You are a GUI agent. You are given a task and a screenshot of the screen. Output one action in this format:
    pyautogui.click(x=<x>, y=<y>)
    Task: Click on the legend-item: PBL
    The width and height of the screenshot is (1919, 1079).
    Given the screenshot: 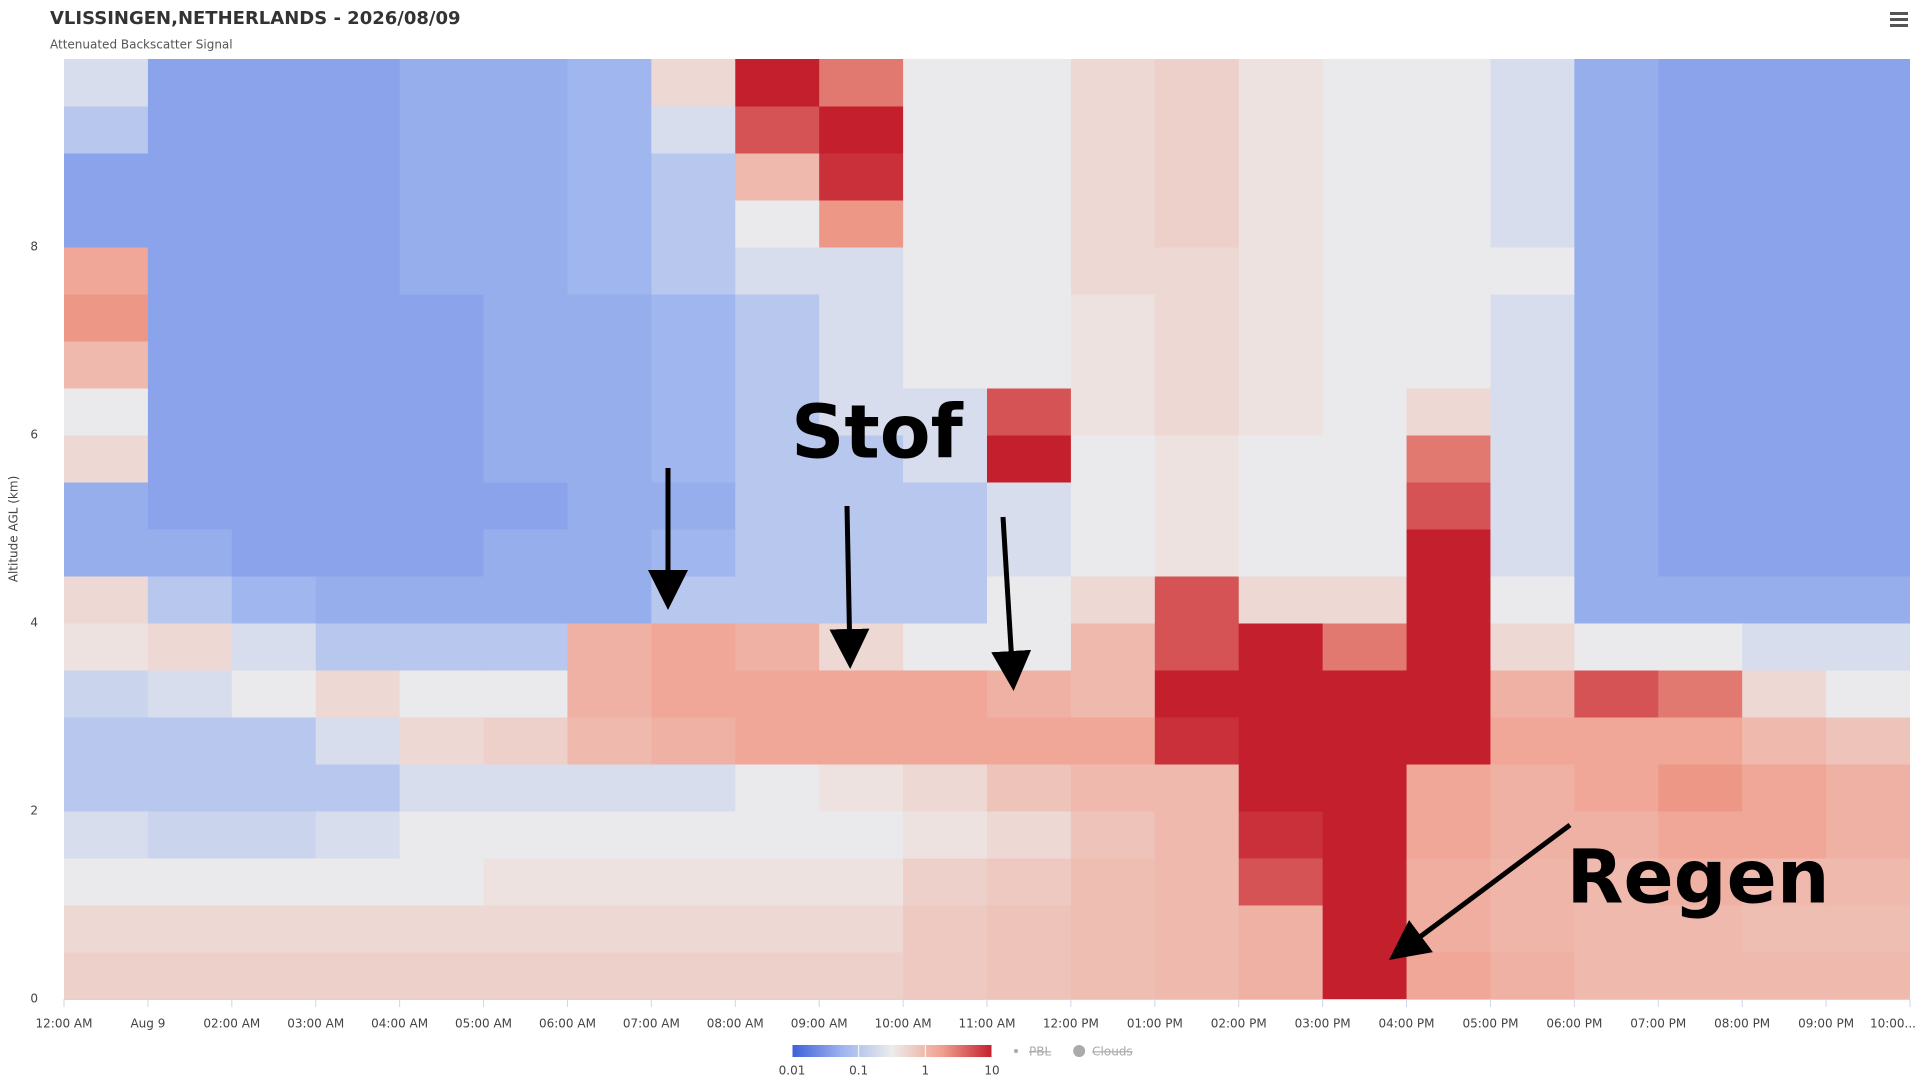 What is the action you would take?
    pyautogui.click(x=1032, y=1052)
    